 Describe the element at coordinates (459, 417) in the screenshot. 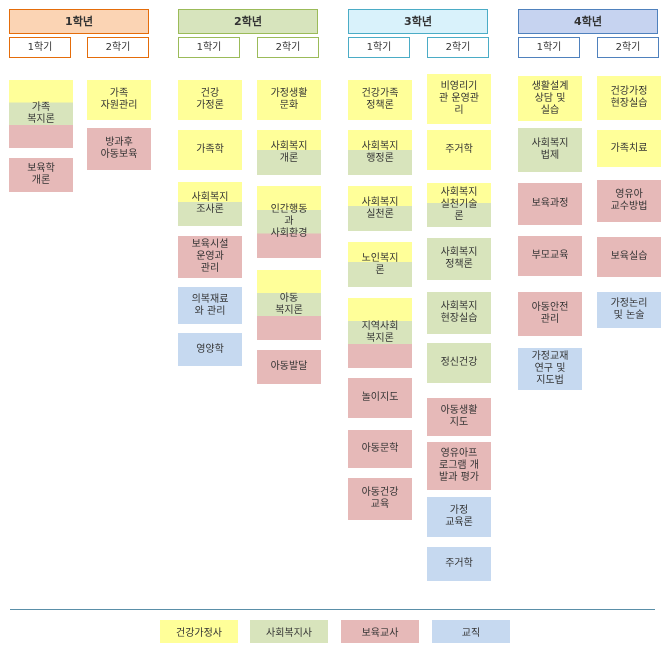

I see `course-card: 아동생활 지도` at that location.